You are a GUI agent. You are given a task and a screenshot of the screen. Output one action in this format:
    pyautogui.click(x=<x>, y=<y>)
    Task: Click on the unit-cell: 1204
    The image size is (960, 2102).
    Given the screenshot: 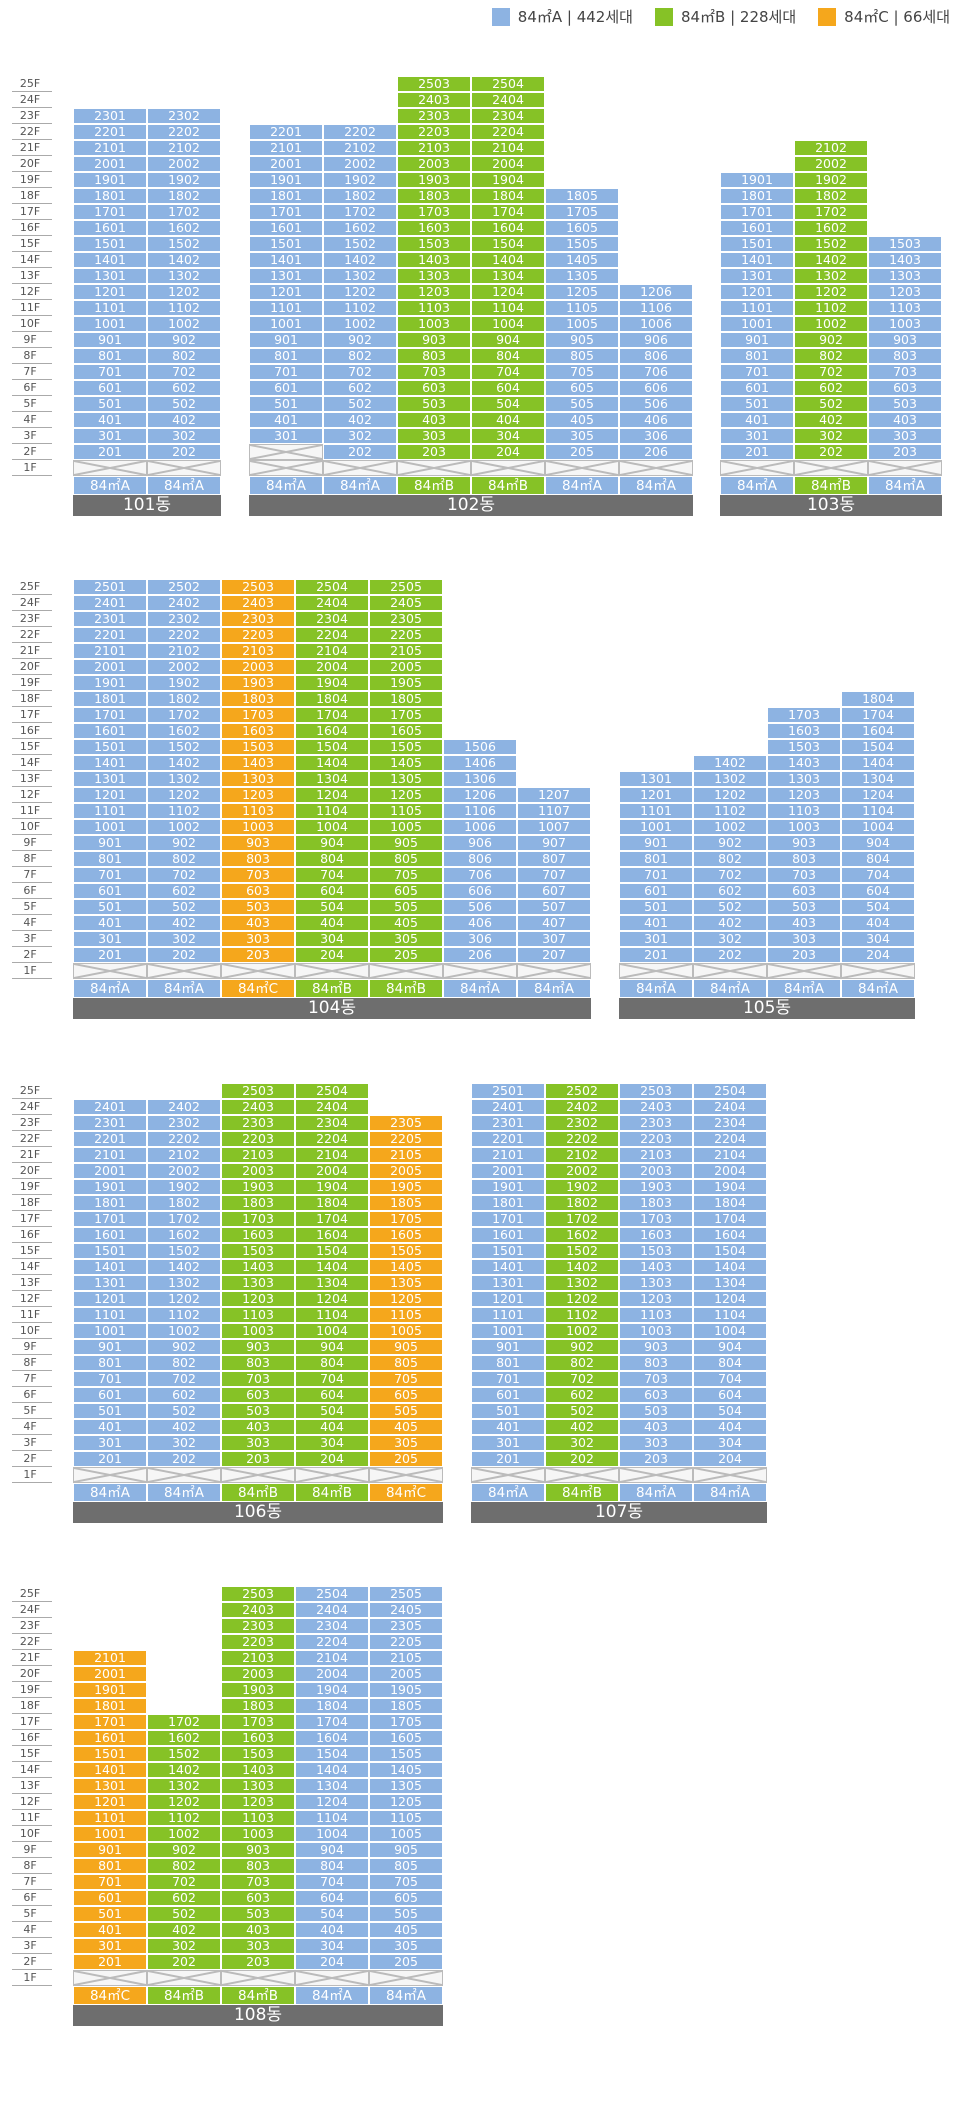 What is the action you would take?
    pyautogui.click(x=332, y=1299)
    